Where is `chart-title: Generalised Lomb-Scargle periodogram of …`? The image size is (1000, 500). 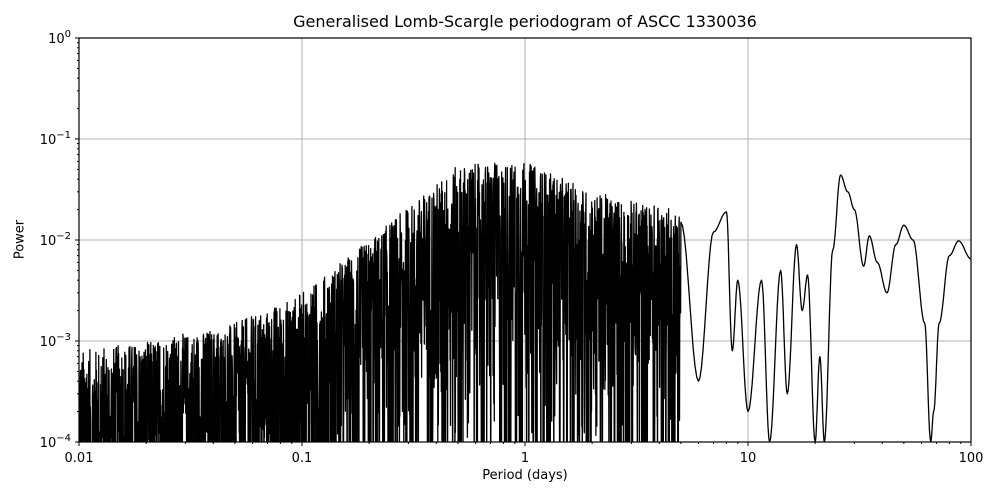
chart-title: Generalised Lomb-Scargle periodogram of … is located at coordinates (525, 21).